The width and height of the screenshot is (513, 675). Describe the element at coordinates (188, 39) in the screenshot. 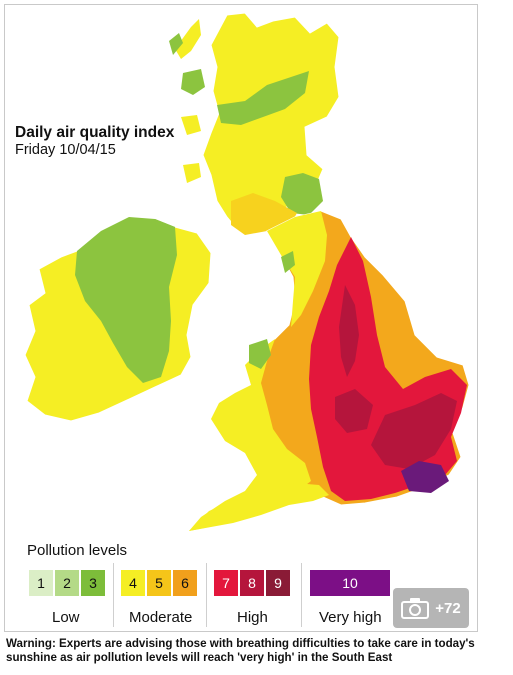

I see `outer-hebrides` at that location.